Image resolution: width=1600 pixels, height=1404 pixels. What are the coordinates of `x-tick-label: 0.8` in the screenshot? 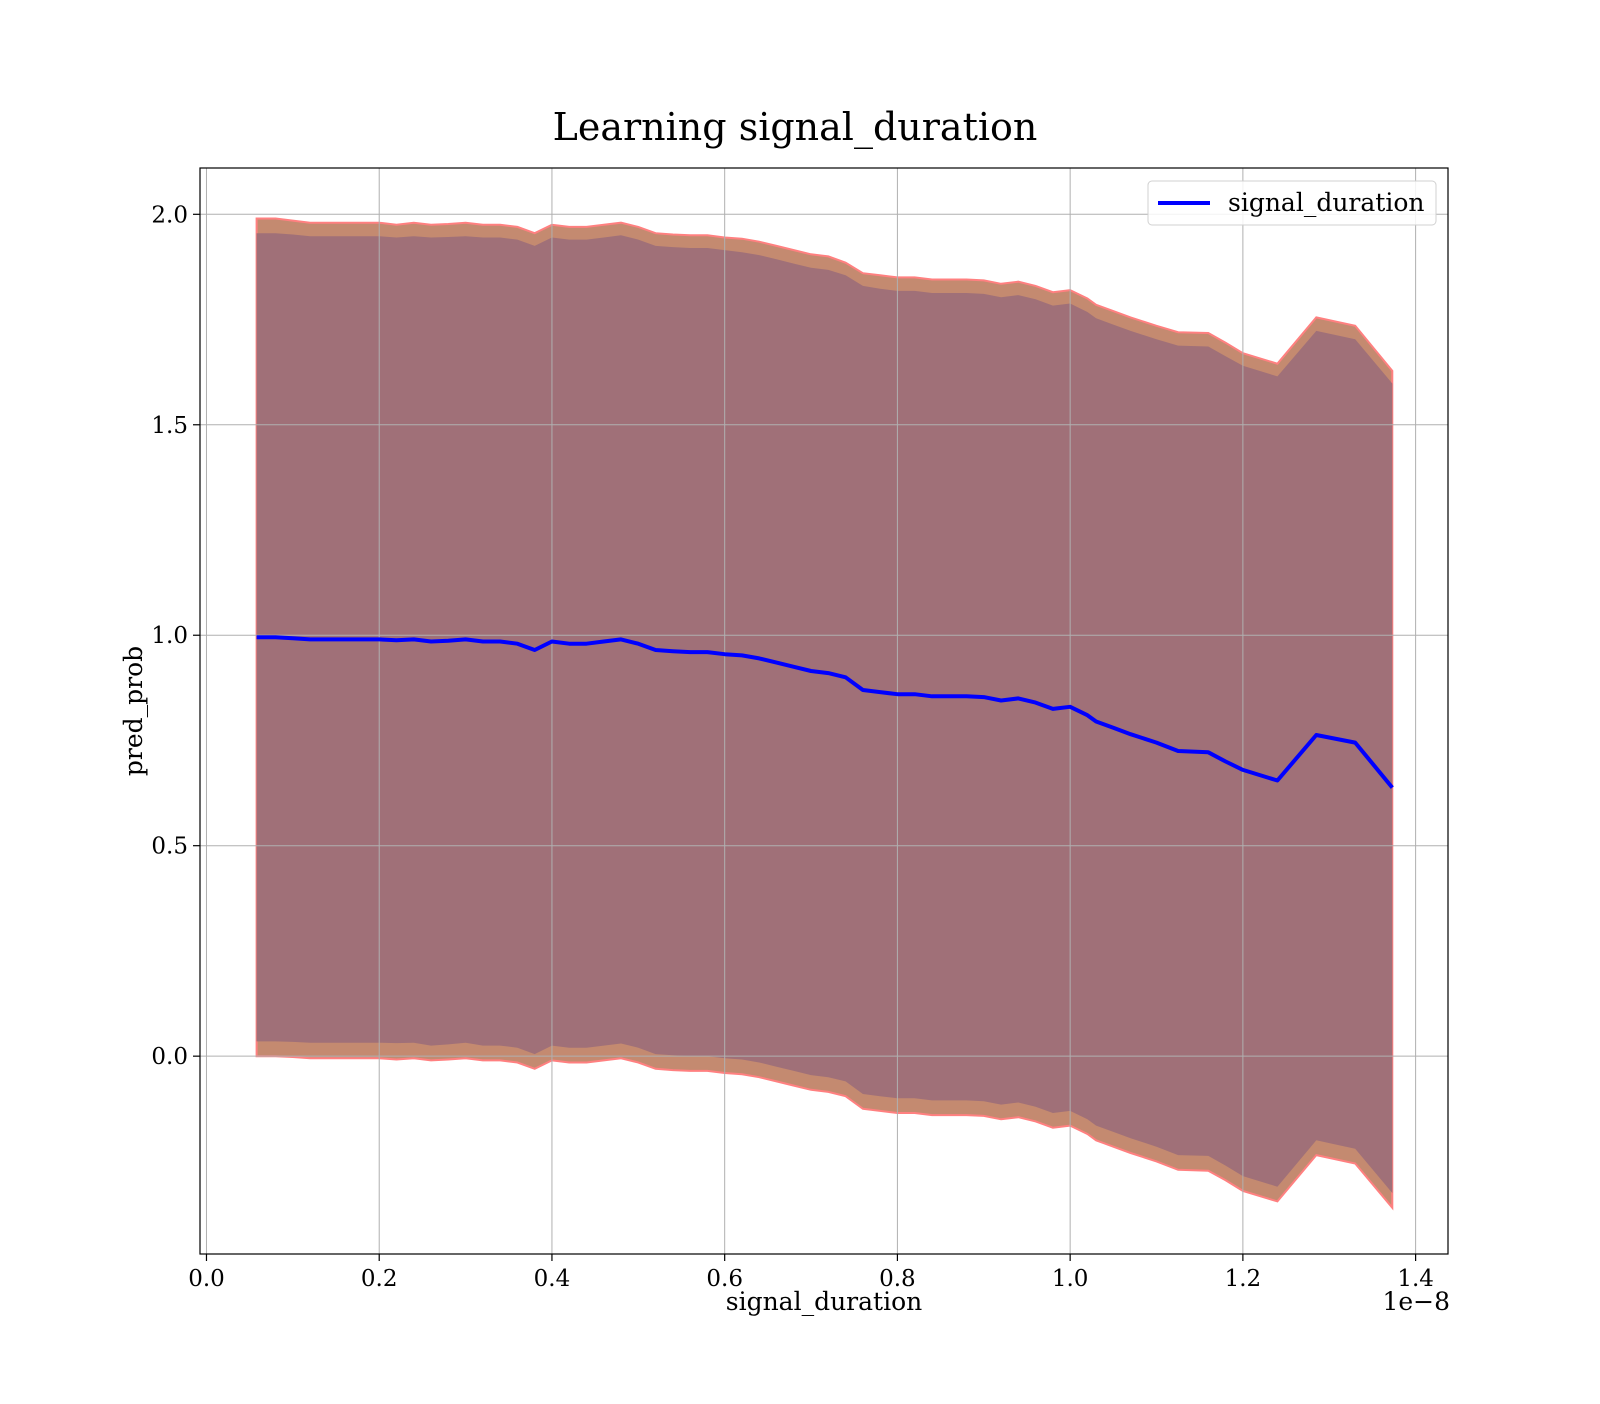 It's located at (897, 1279).